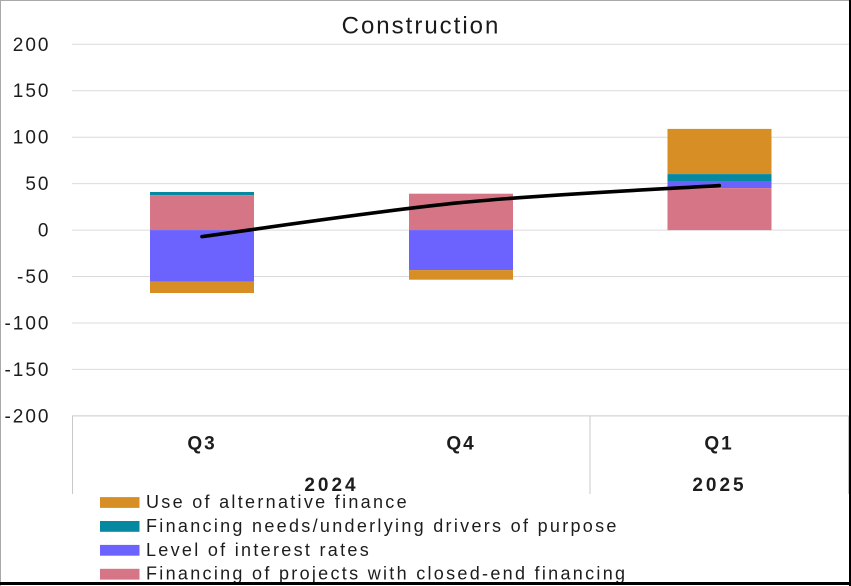  Describe the element at coordinates (27, 370) in the screenshot. I see `svg-text: -150` at that location.